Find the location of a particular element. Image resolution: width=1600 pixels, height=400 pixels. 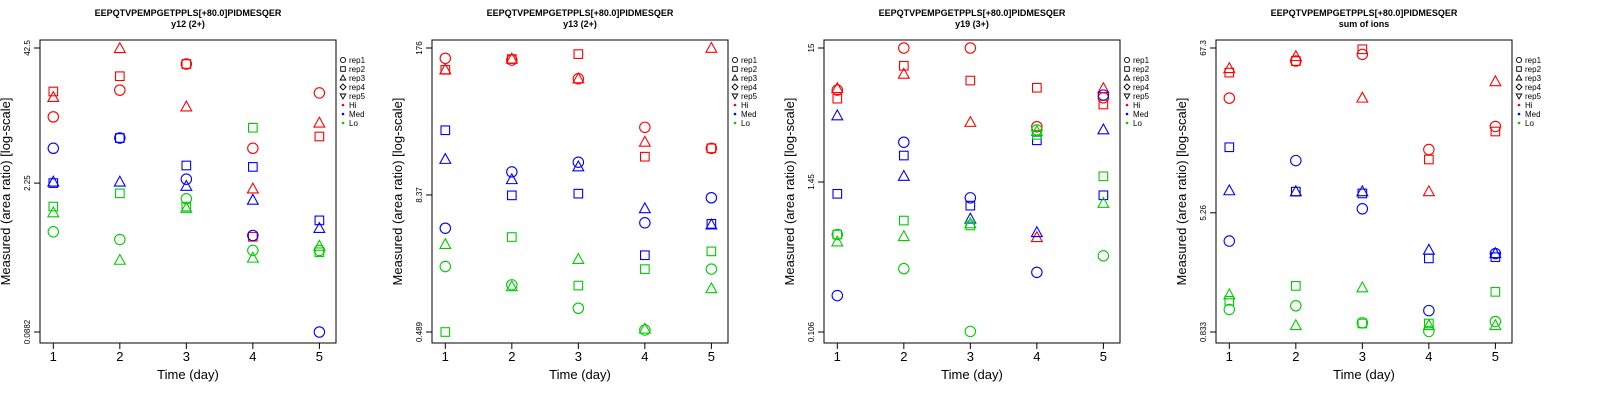

data-point-med-rep1: Med rep1: day 4, 1.16 is located at coordinates (1429, 310).